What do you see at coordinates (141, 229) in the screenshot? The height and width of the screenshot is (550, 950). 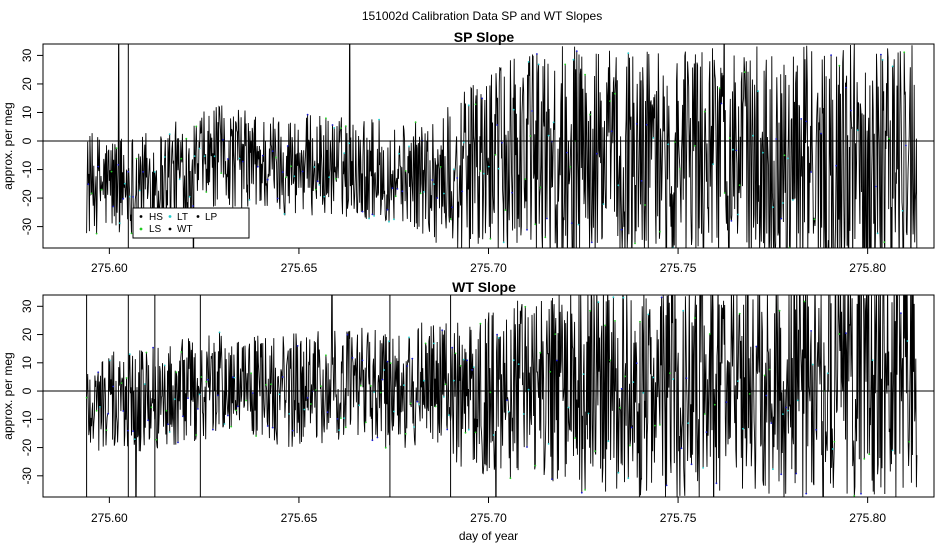 I see `legend-marker-ls` at bounding box center [141, 229].